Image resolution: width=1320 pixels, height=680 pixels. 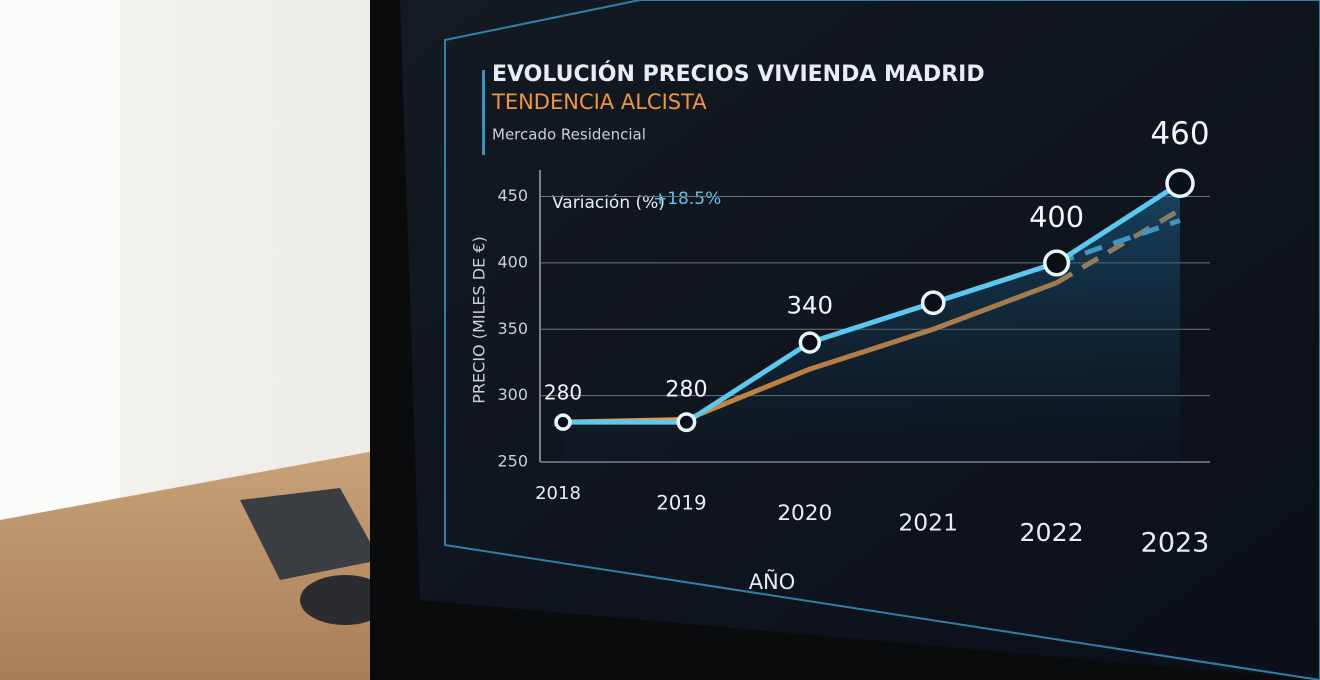 What do you see at coordinates (512, 195) in the screenshot?
I see `y-tick-label: 450` at bounding box center [512, 195].